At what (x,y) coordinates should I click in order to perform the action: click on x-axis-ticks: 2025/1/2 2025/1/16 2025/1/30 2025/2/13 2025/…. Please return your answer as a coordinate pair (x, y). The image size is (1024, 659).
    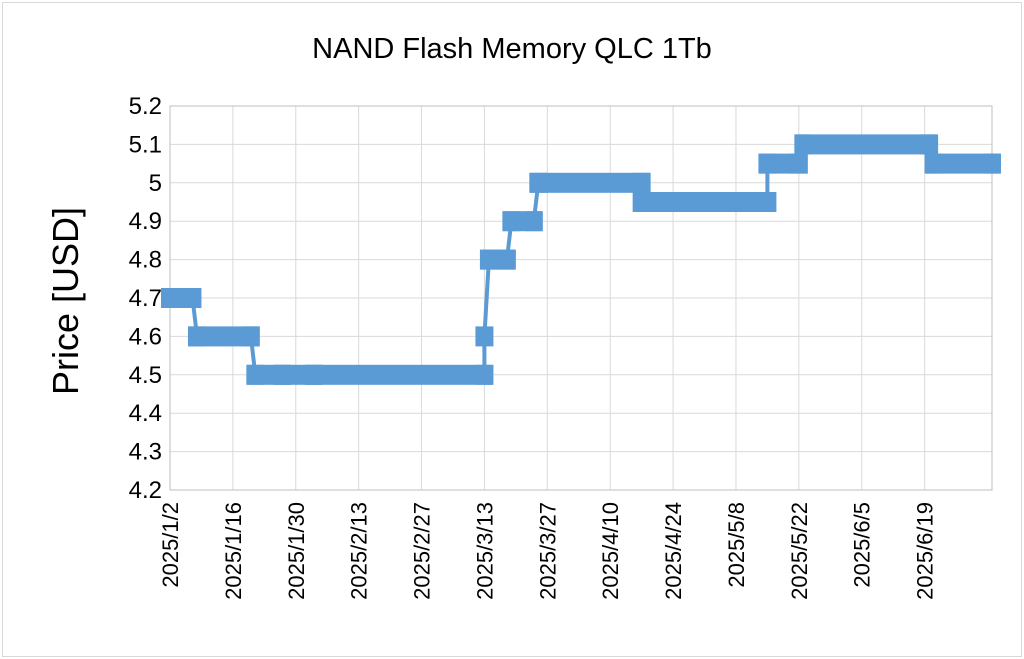
    Looking at the image, I should click on (548, 551).